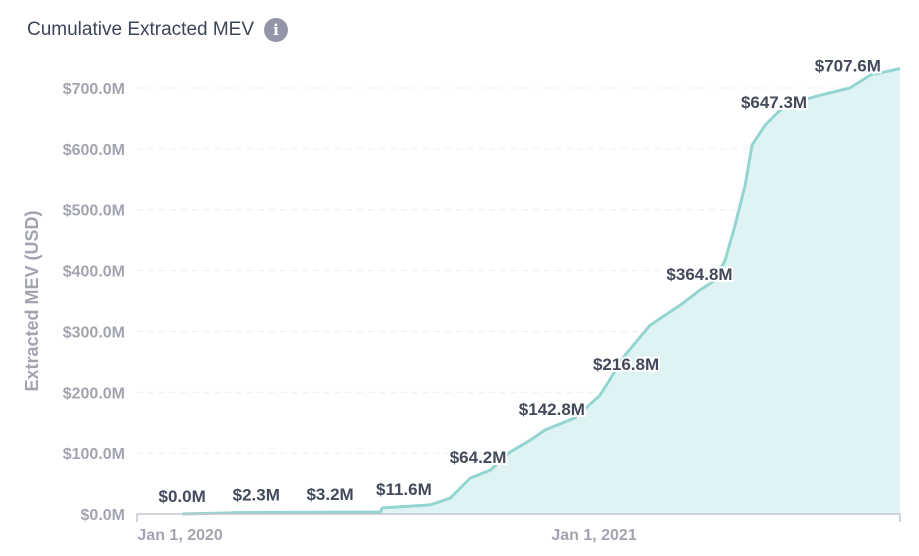 Image resolution: width=919 pixels, height=556 pixels. Describe the element at coordinates (103, 515) in the screenshot. I see `y-tick-label: $0.0M` at that location.